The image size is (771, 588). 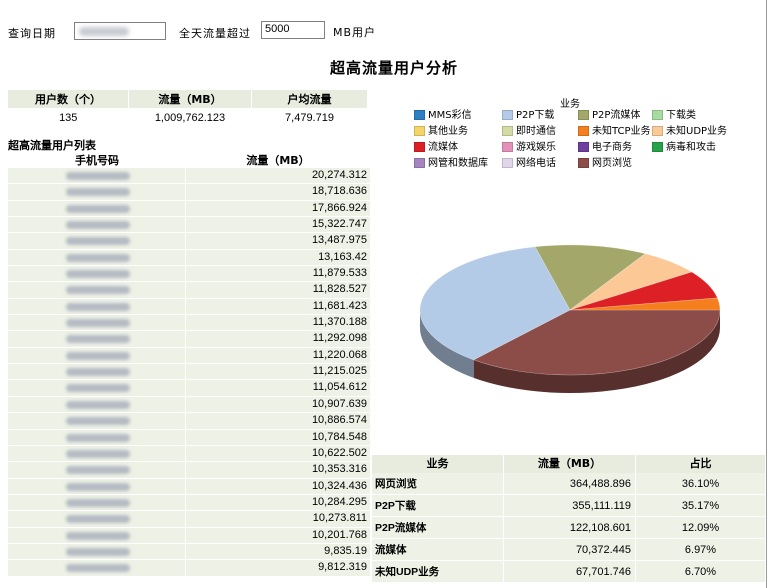 I want to click on pie-chart, so click(x=570, y=318).